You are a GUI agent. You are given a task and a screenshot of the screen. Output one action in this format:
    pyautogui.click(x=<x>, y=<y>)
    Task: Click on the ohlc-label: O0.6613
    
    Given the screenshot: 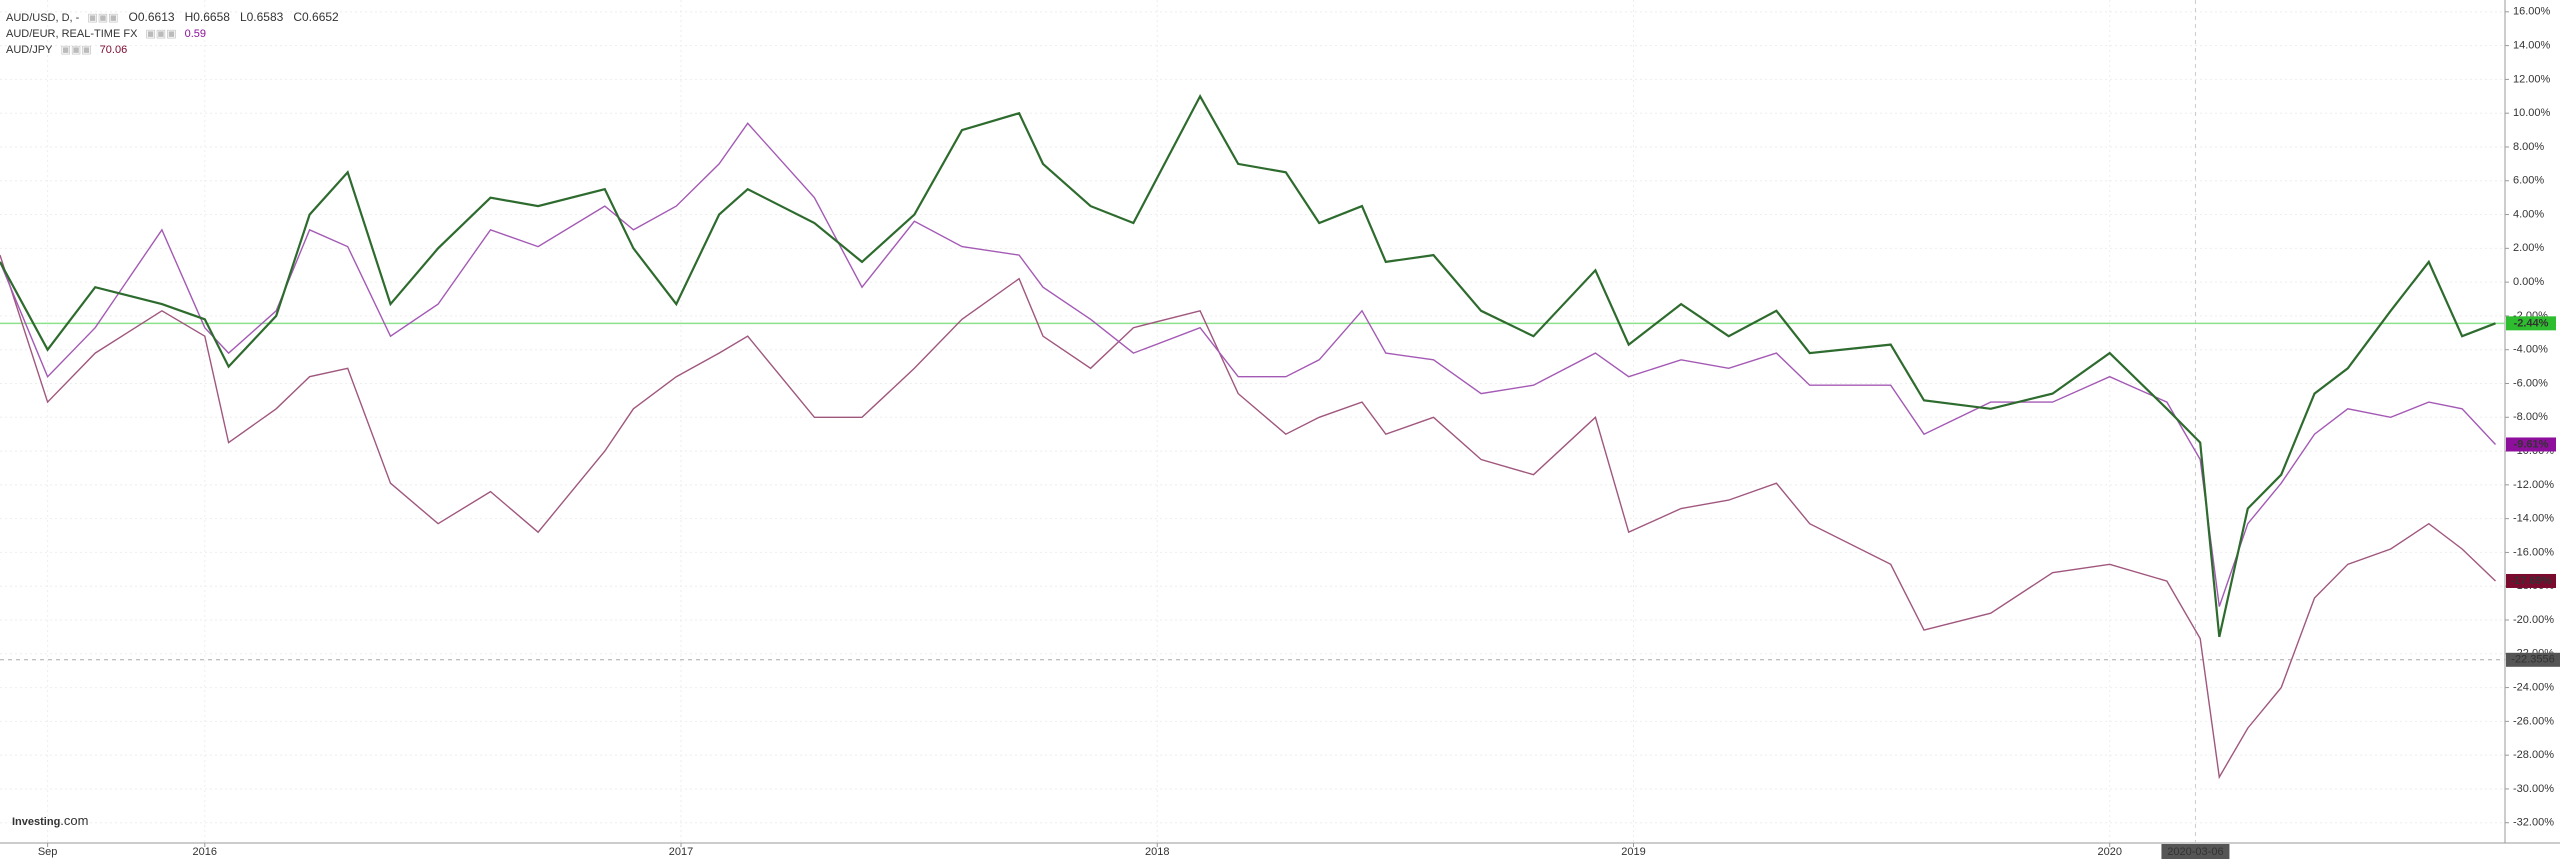 What is the action you would take?
    pyautogui.click(x=152, y=17)
    